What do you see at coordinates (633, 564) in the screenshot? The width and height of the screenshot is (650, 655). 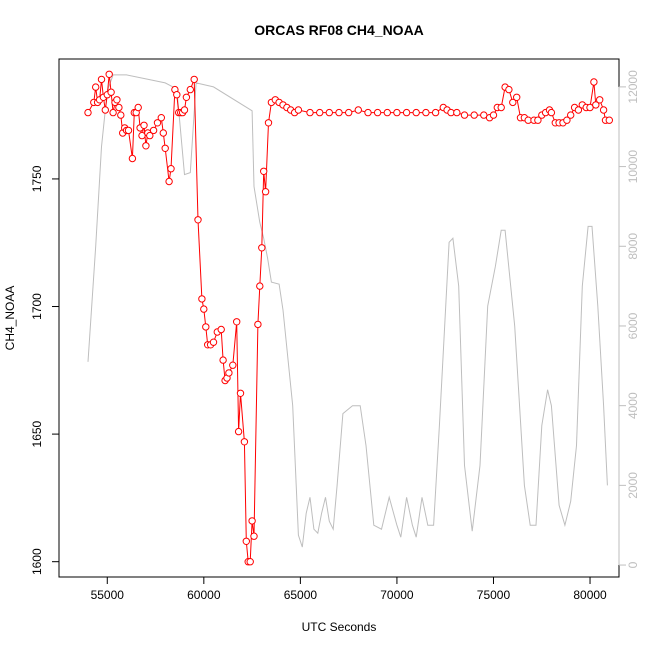 I see `y2-tick-label: 0` at bounding box center [633, 564].